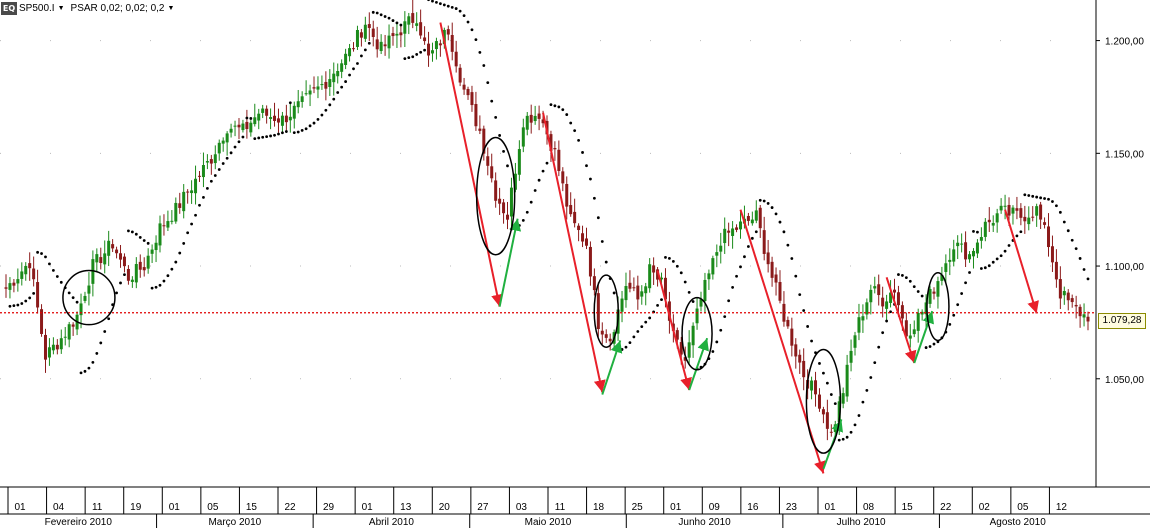  I want to click on x-month-label: Abril 2010, so click(391, 522).